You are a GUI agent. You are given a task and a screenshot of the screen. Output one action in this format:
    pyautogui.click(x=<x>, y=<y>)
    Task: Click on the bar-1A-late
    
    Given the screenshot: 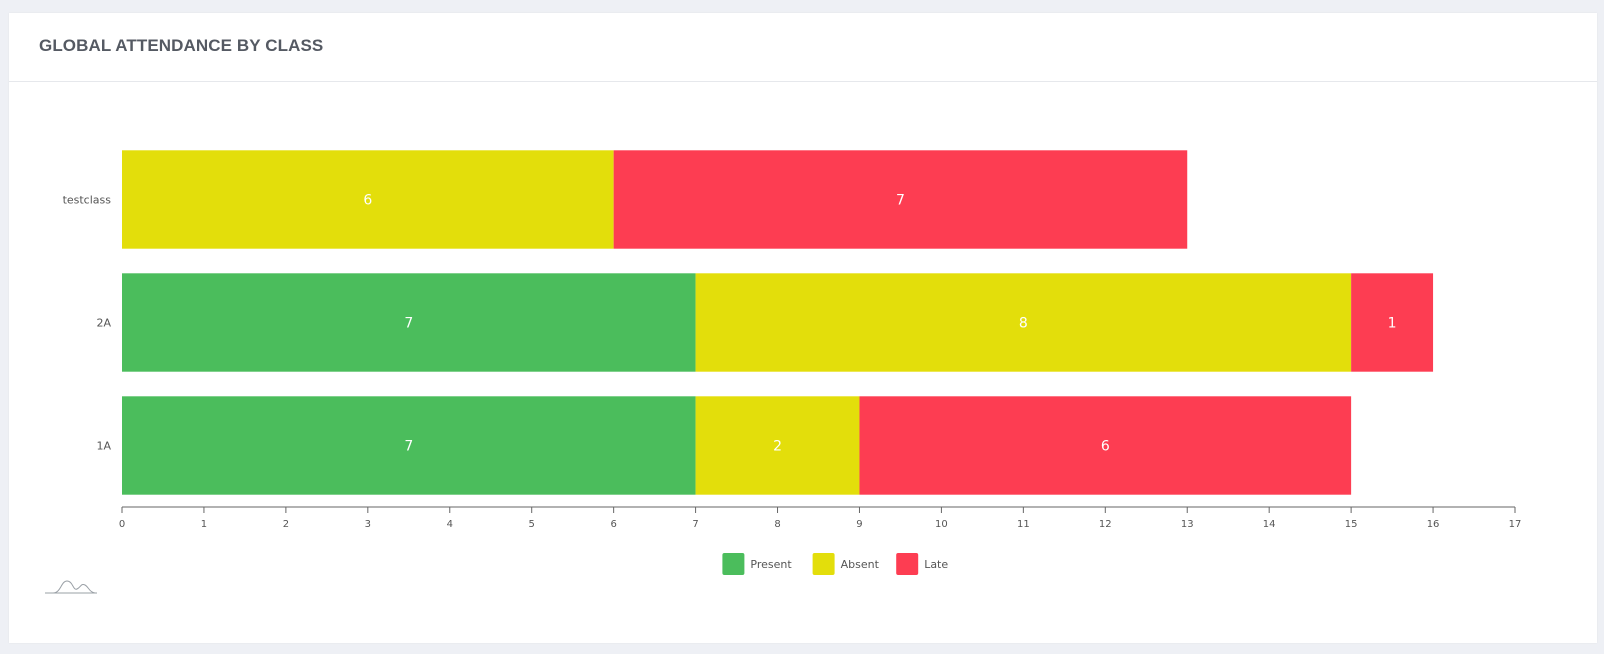 What is the action you would take?
    pyautogui.click(x=1105, y=445)
    